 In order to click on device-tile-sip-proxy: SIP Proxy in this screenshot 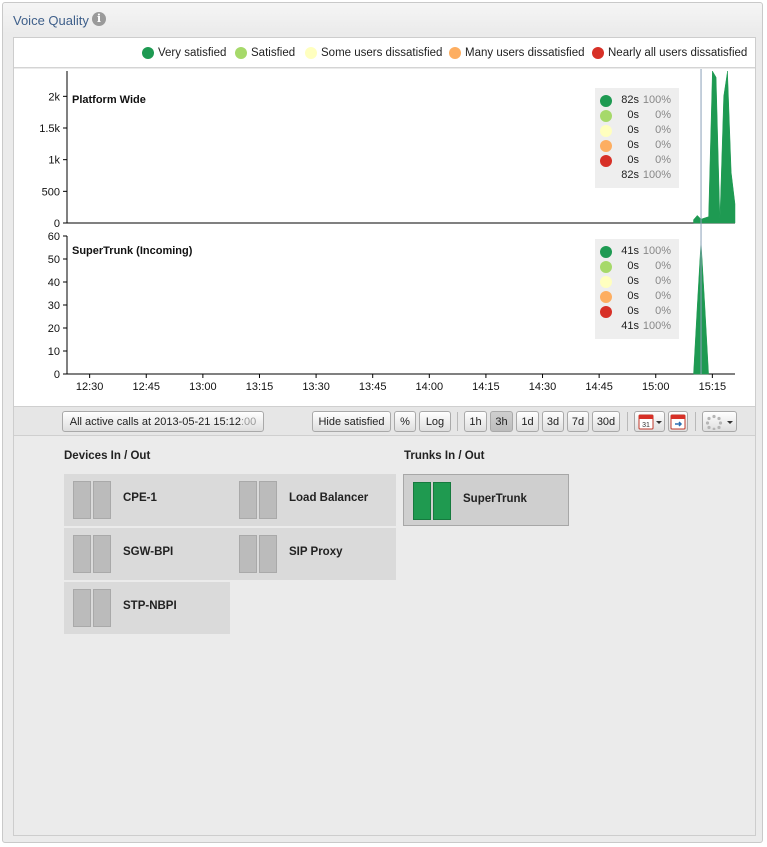, I will do `click(313, 554)`.